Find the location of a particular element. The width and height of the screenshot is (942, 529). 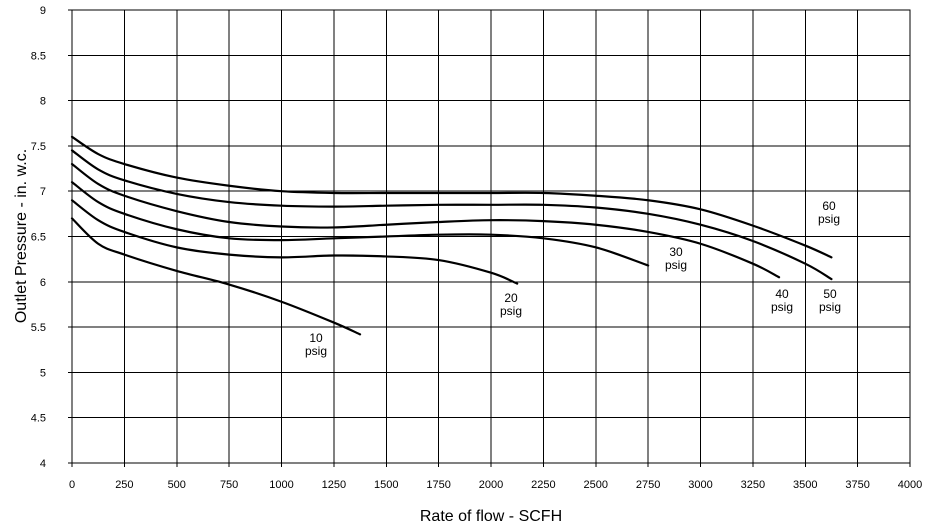

x-tick-label: 1500 is located at coordinates (386, 485).